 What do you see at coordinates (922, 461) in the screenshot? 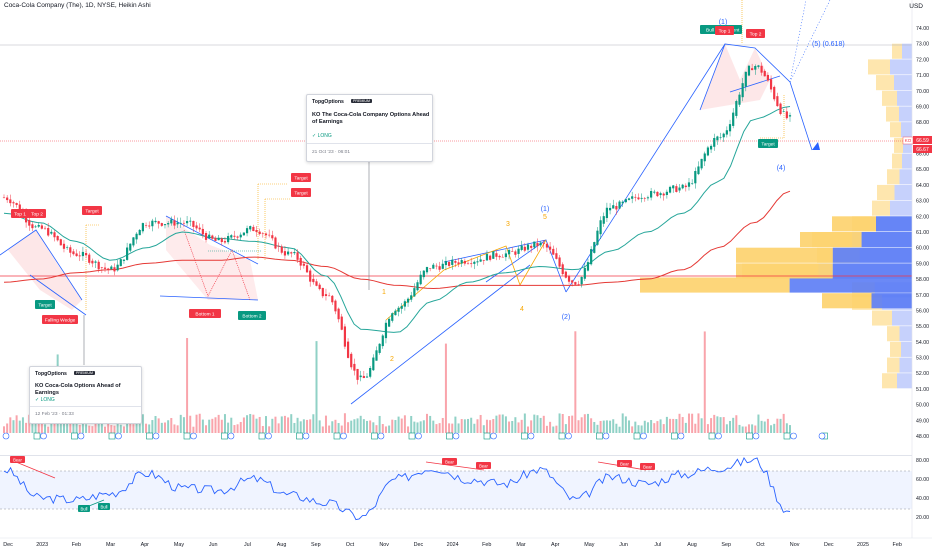
I see `rsi-tick: 80.00` at bounding box center [922, 461].